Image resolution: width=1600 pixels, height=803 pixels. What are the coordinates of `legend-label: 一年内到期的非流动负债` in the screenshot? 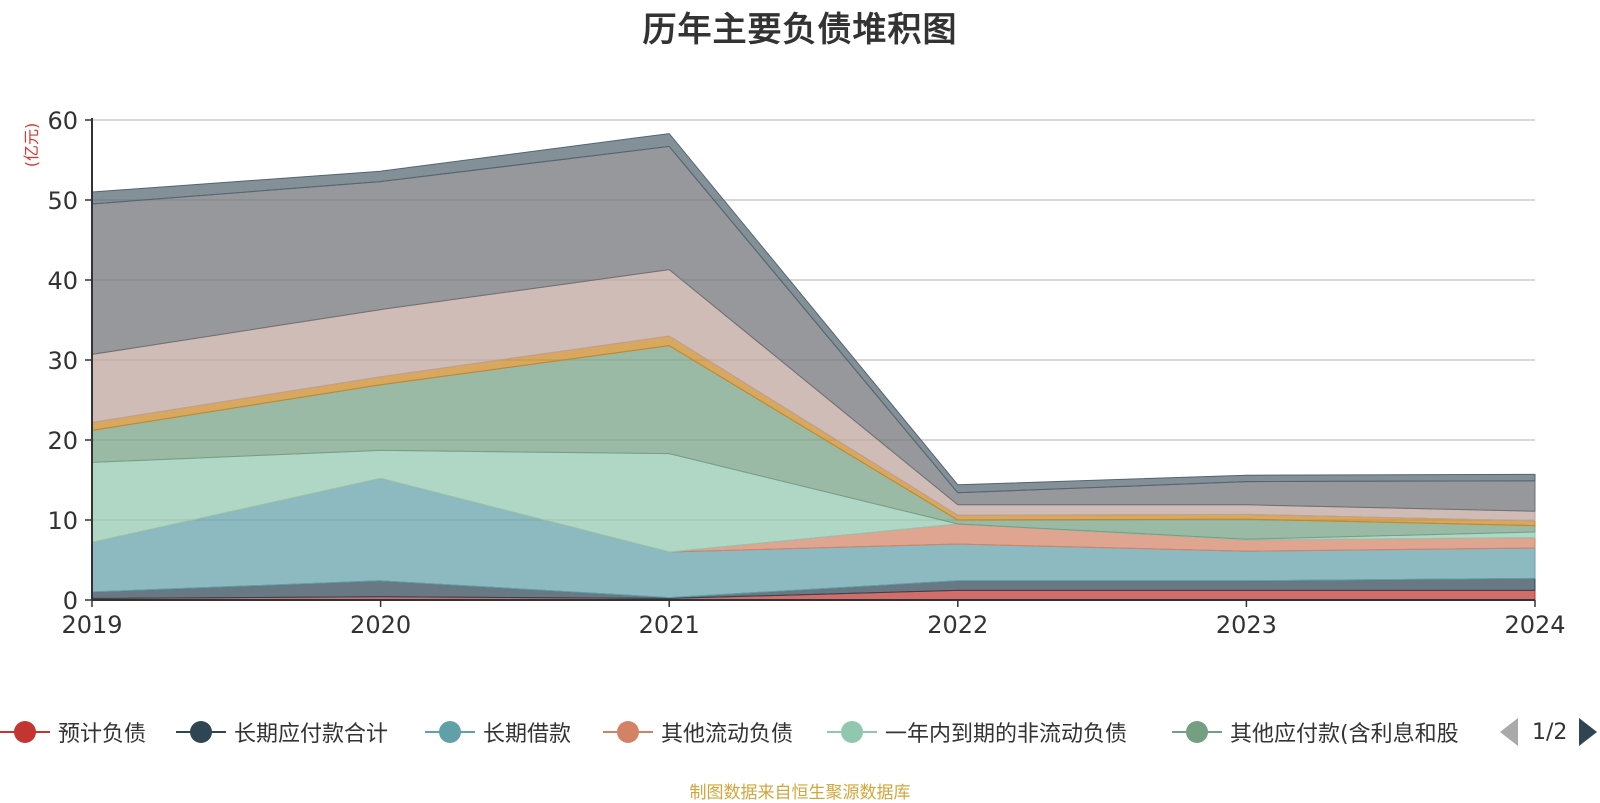 It's located at (1006, 734).